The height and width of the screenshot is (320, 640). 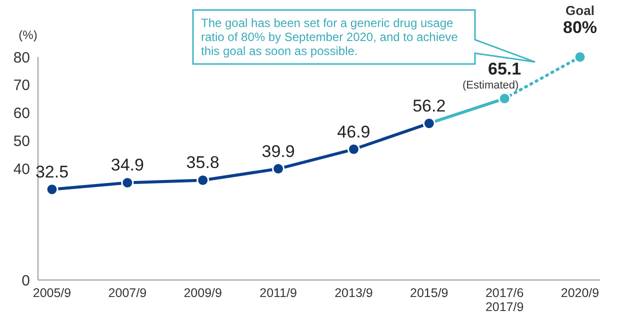 I want to click on y-tick-label: 70, so click(x=21, y=85).